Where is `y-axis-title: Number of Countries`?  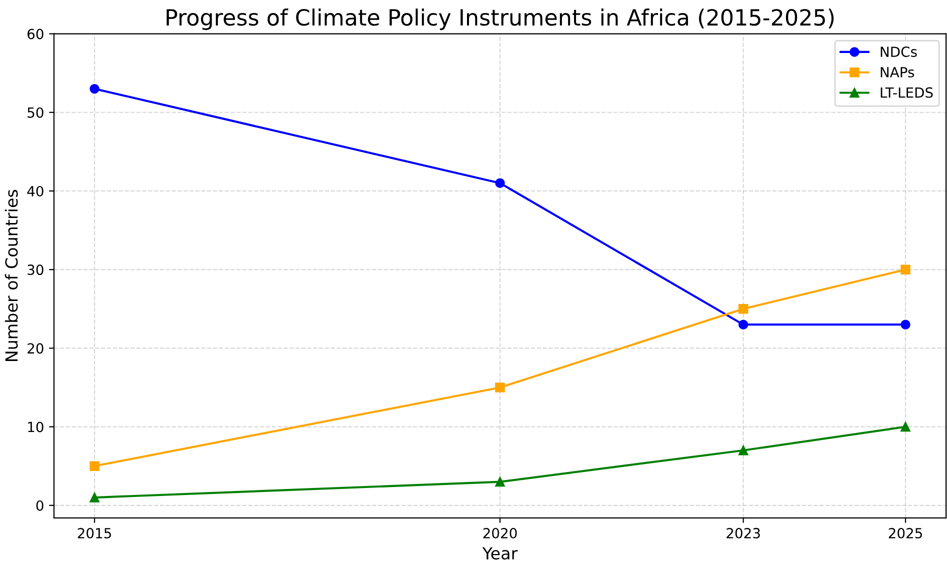 y-axis-title: Number of Countries is located at coordinates (11, 275).